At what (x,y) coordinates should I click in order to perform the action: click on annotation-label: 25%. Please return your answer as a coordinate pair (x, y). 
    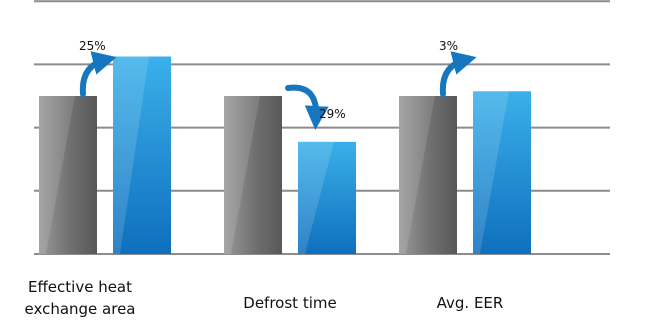
    Looking at the image, I should click on (92, 46).